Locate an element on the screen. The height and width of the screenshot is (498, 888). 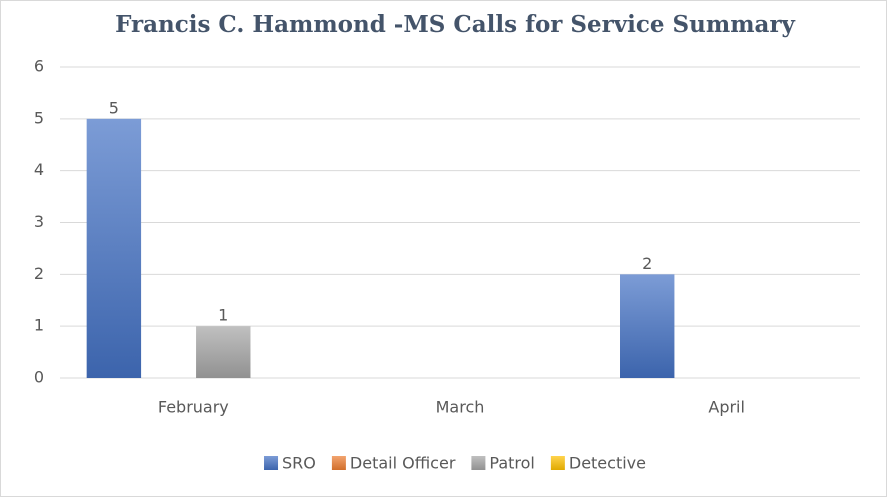
x-tick-label: March is located at coordinates (460, 407).